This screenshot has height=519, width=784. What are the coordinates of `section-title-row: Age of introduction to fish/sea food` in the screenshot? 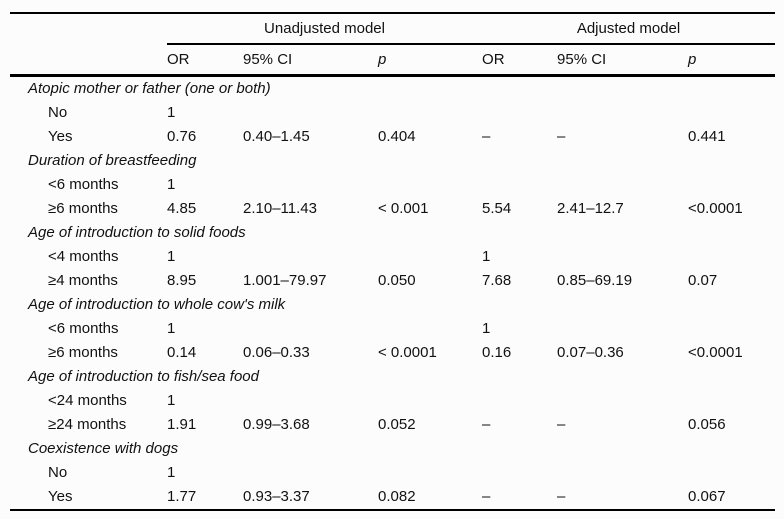 It's located at (392, 377).